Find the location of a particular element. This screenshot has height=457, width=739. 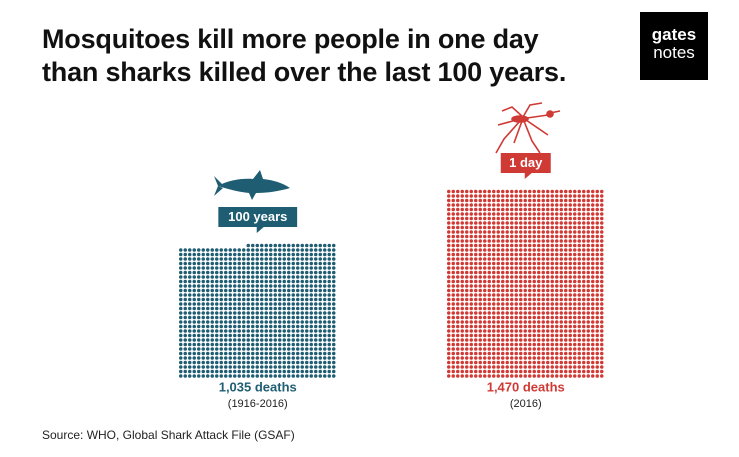

dot-grid is located at coordinates (525, 283).